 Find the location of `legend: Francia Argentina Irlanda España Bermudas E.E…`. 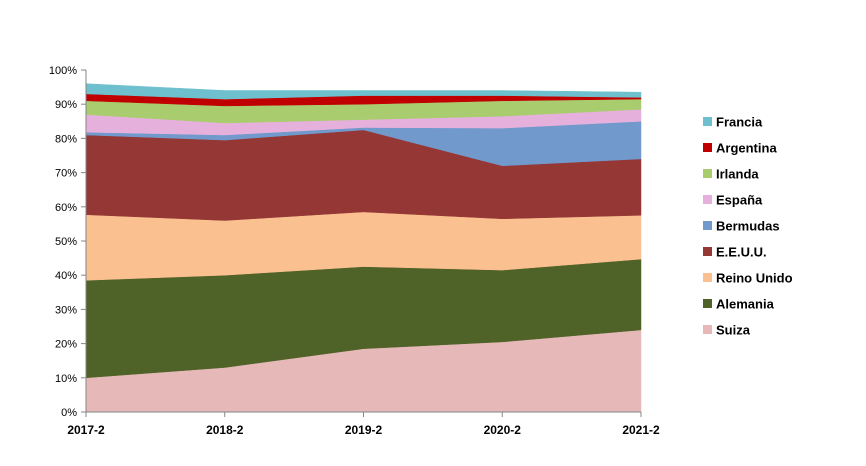

legend: Francia Argentina Irlanda España Bermudas E.E… is located at coordinates (748, 226).